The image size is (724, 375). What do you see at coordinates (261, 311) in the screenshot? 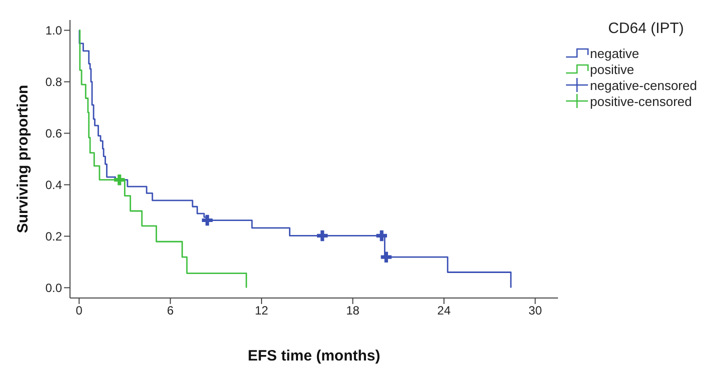
I see `x-tick-label: 12` at bounding box center [261, 311].